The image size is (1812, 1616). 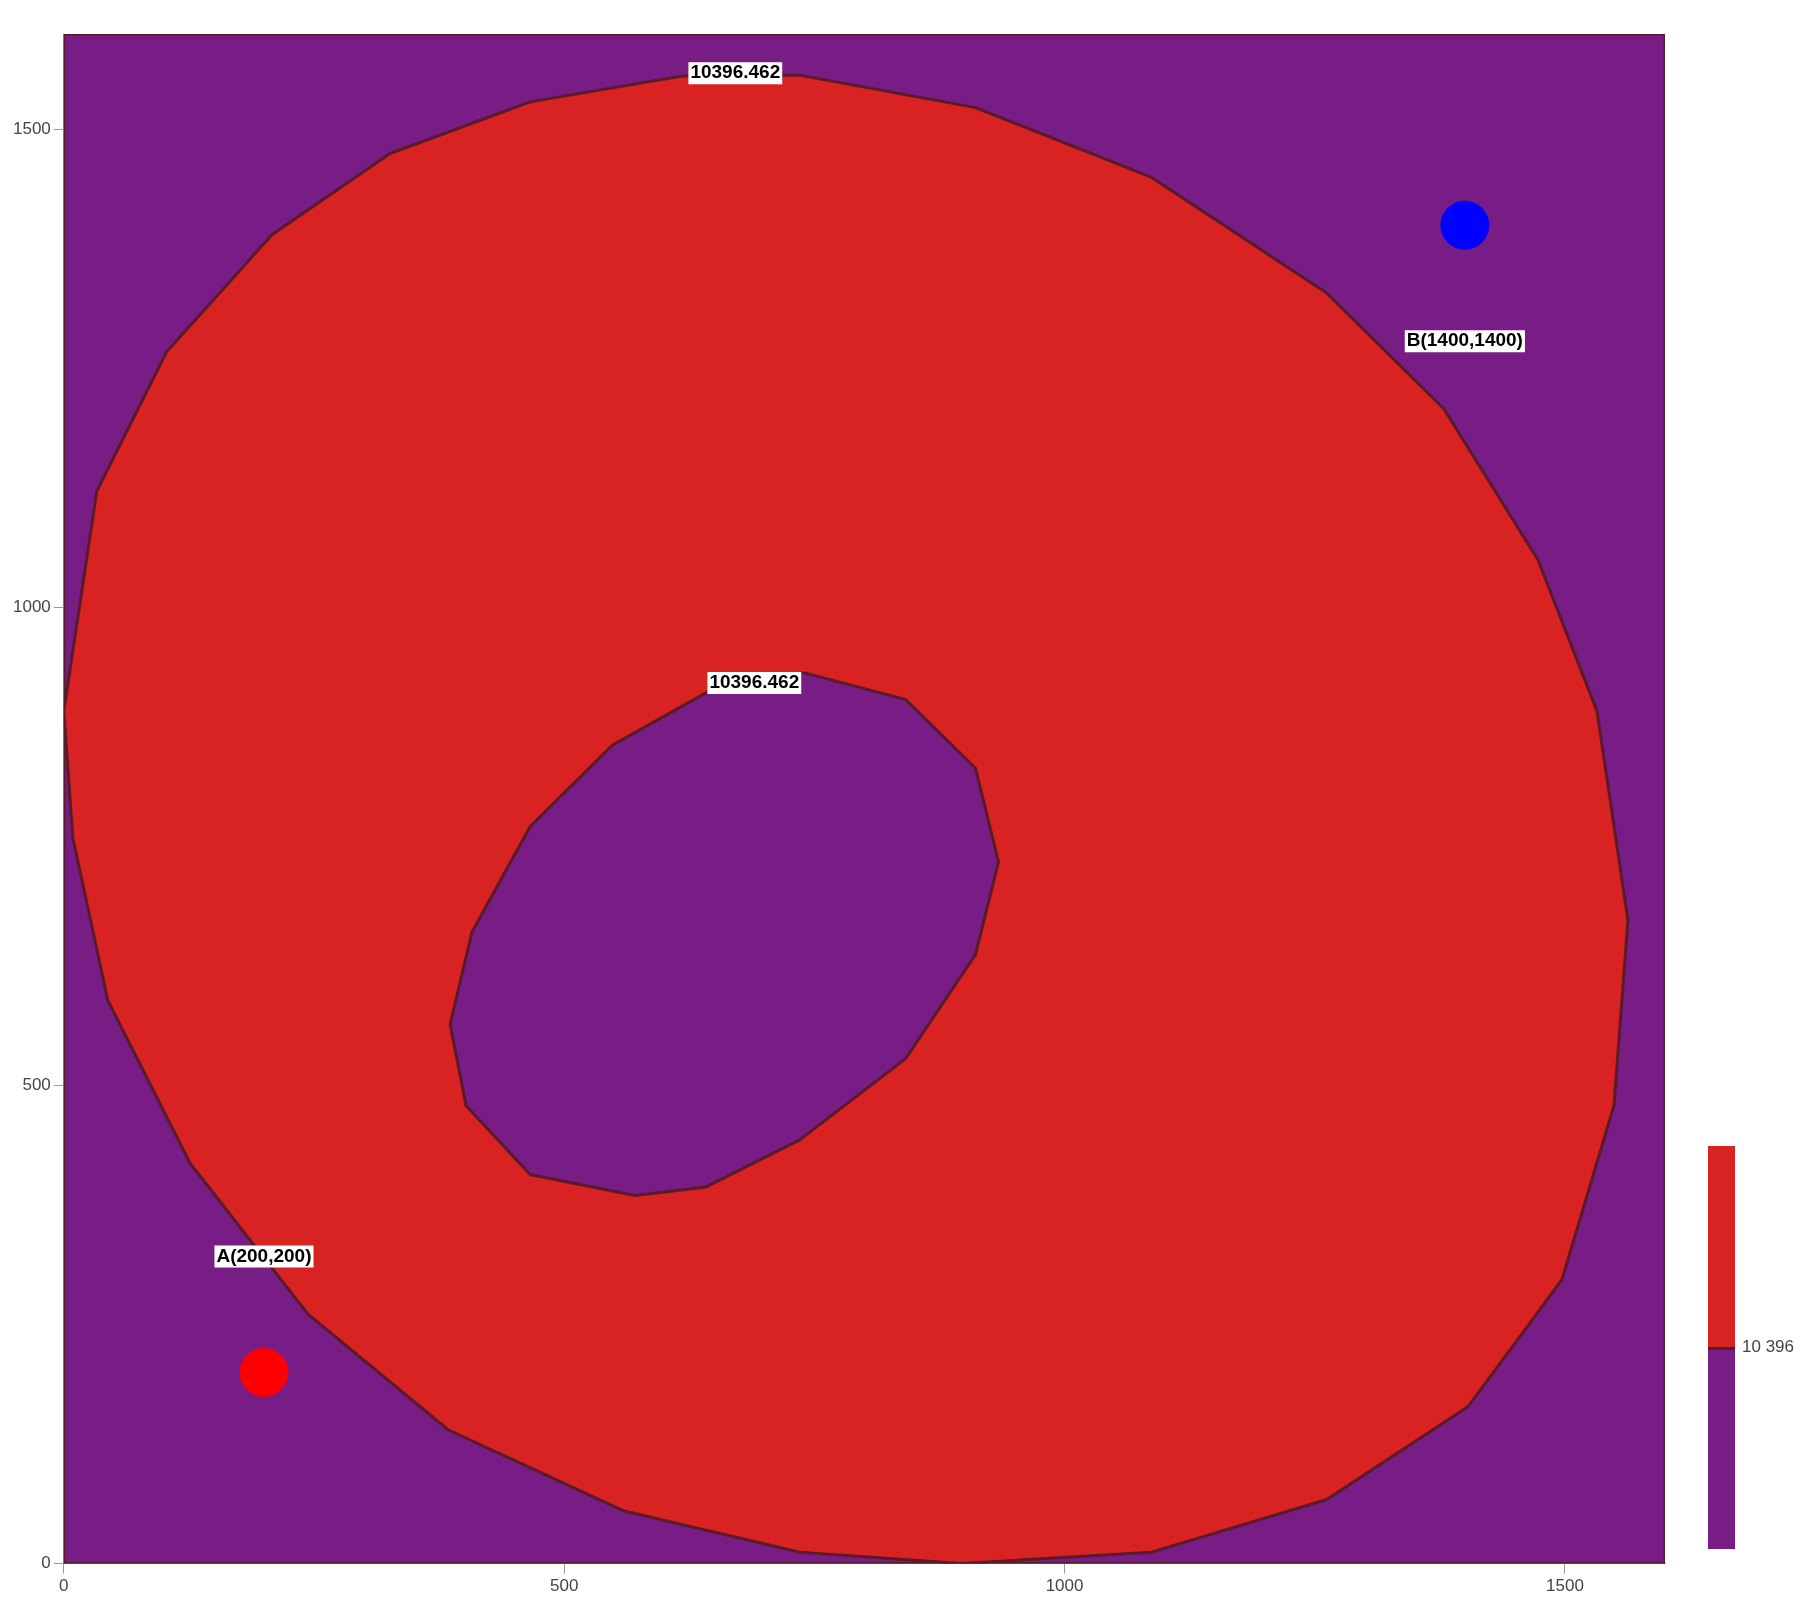 I want to click on y-tick-label: 1000, so click(x=31, y=607).